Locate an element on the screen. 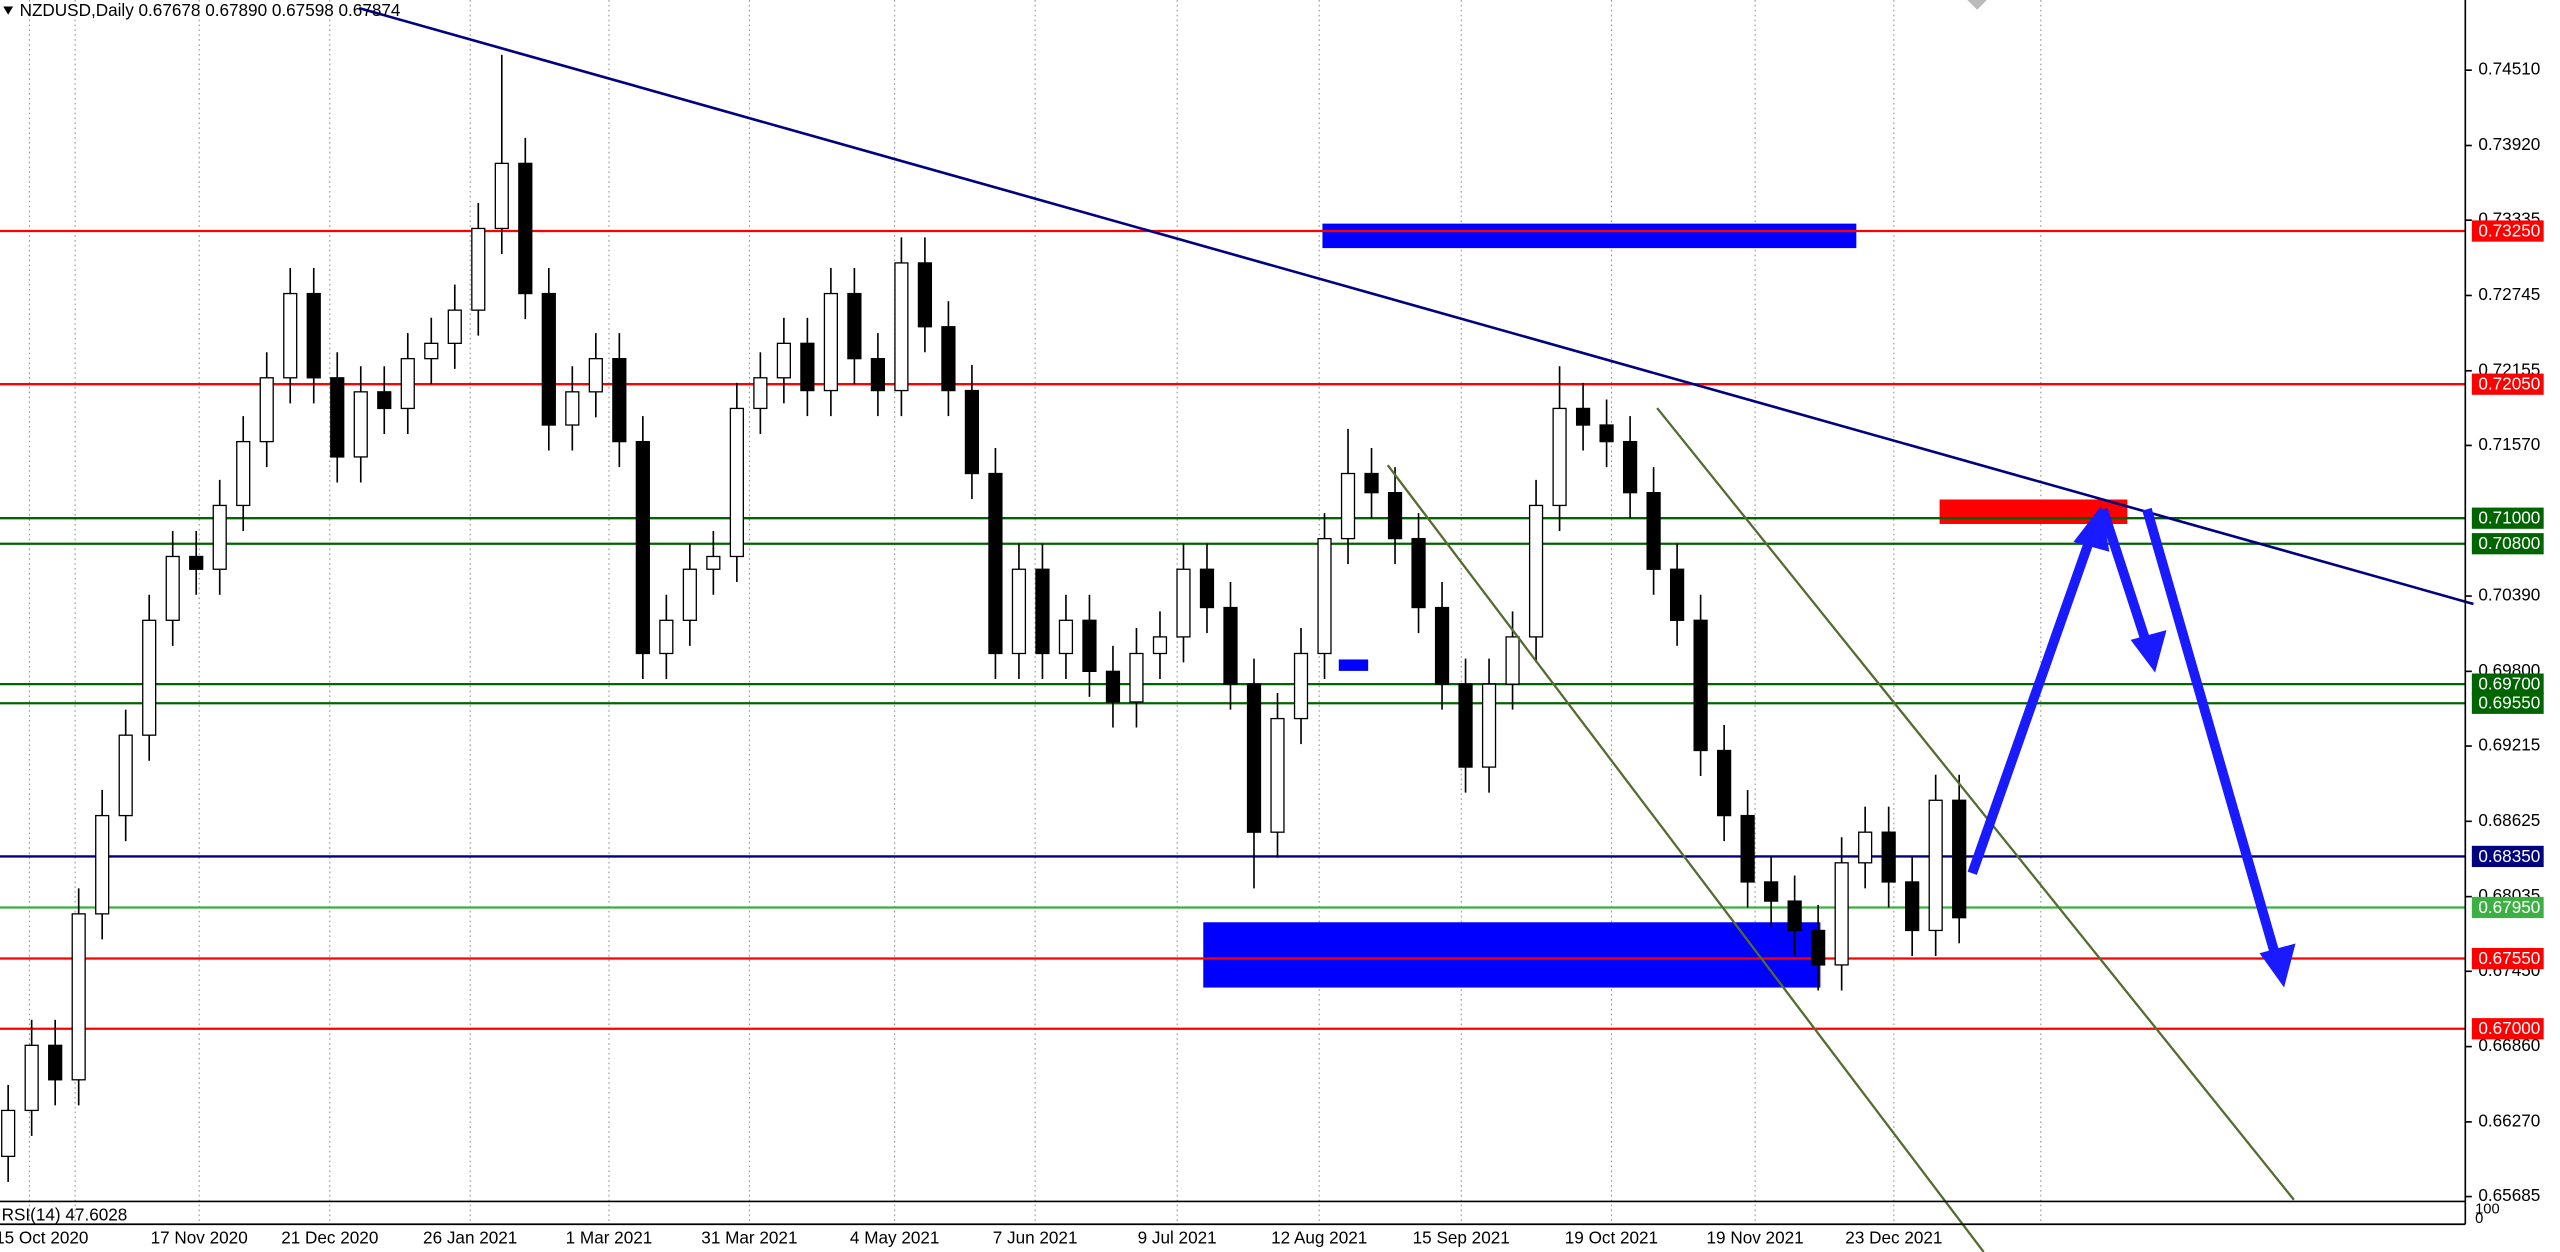 This screenshot has height=1252, width=2560. level-label: 0.69550 is located at coordinates (2509, 703).